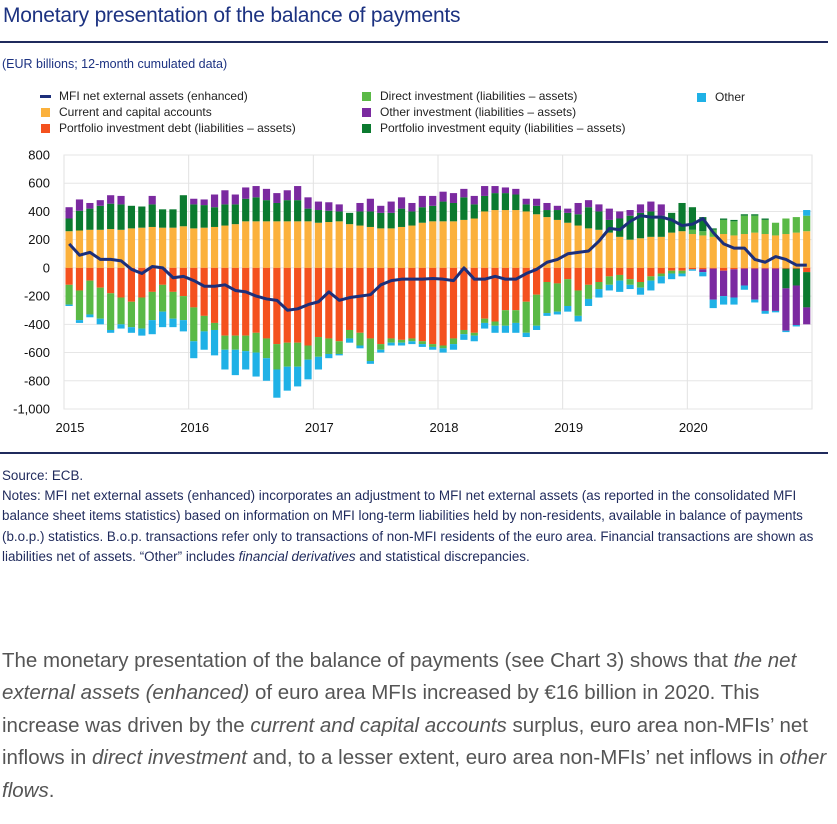 The width and height of the screenshot is (837, 824). Describe the element at coordinates (43, 475) in the screenshot. I see `source-text: Source: ECB.` at that location.